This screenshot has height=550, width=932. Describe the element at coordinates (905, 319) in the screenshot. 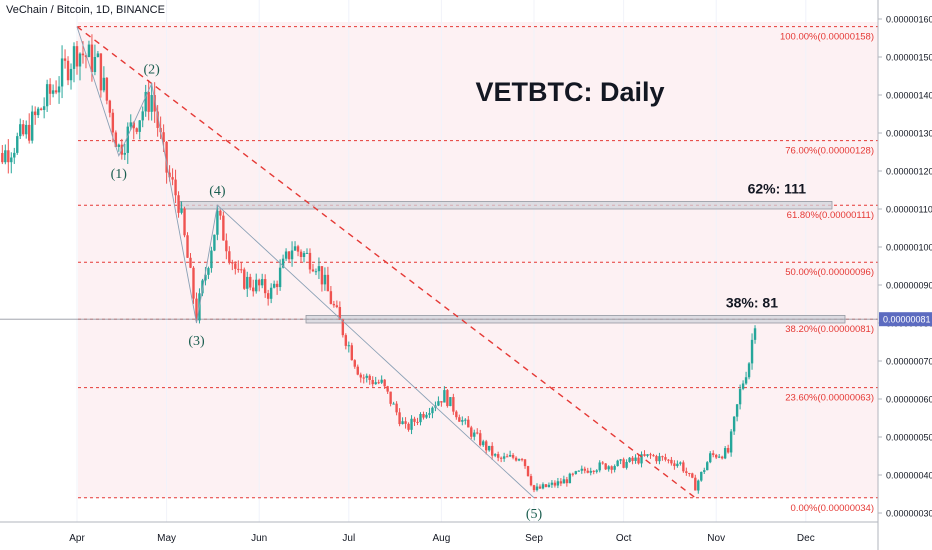

I see `price-tag` at that location.